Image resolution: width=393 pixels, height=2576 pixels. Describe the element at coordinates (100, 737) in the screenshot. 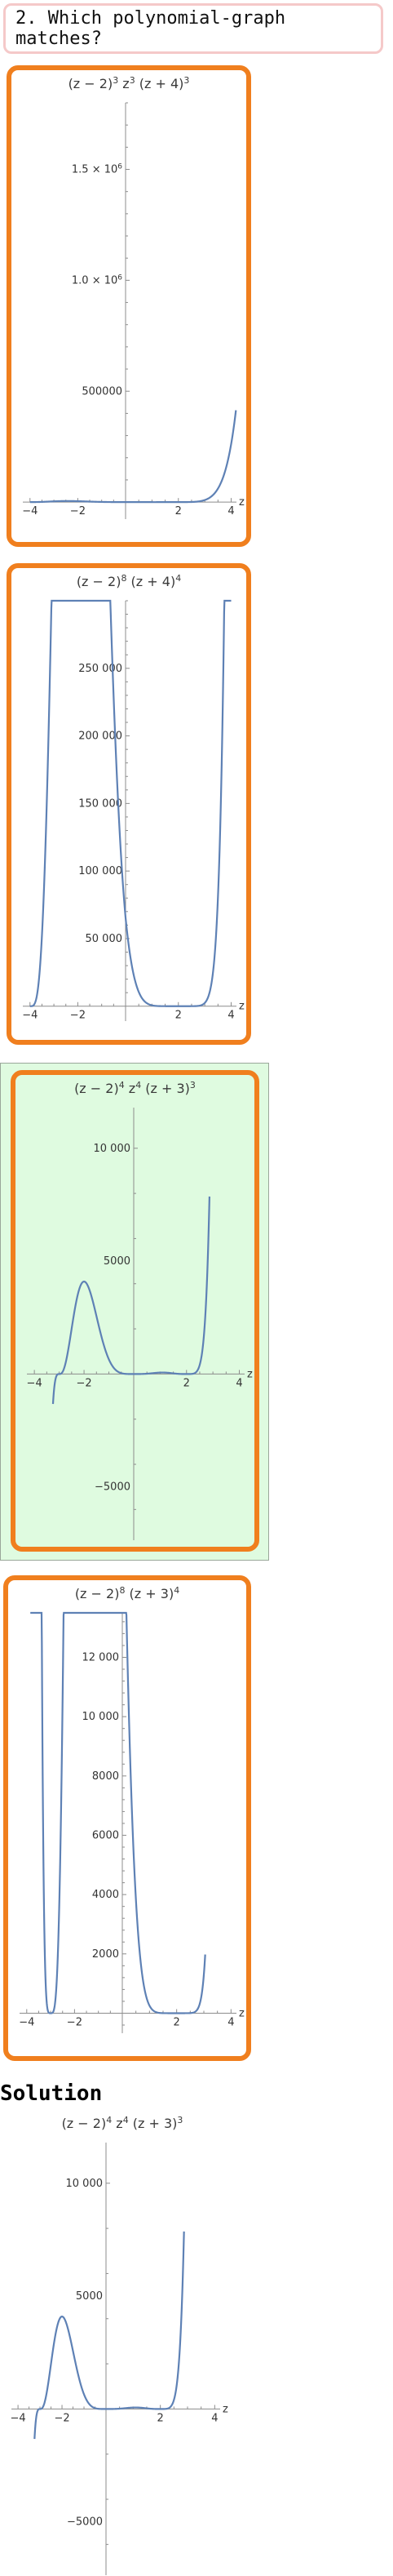

I see `y-tick-label: 200 000` at that location.